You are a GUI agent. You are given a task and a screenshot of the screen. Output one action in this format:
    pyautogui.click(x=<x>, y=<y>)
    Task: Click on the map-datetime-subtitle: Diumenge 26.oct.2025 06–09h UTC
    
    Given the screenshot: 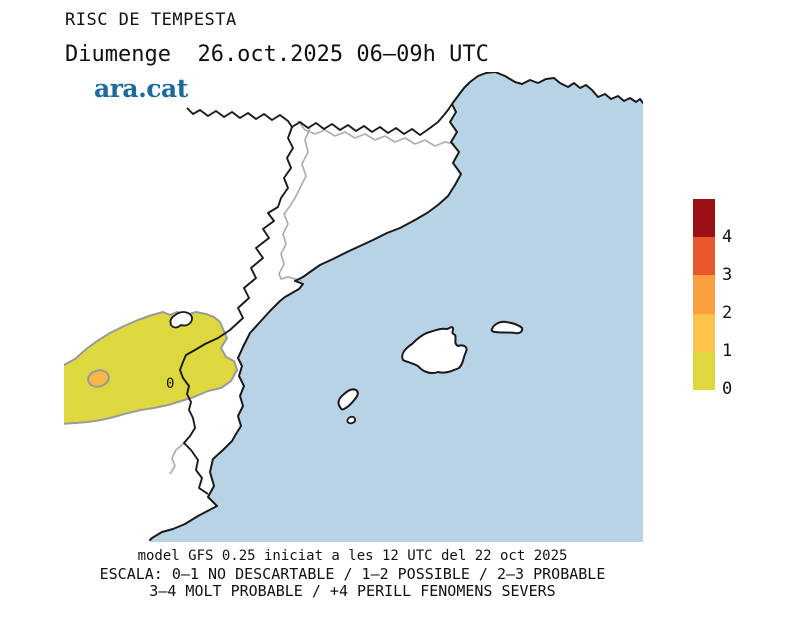 What is the action you would take?
    pyautogui.click(x=277, y=54)
    